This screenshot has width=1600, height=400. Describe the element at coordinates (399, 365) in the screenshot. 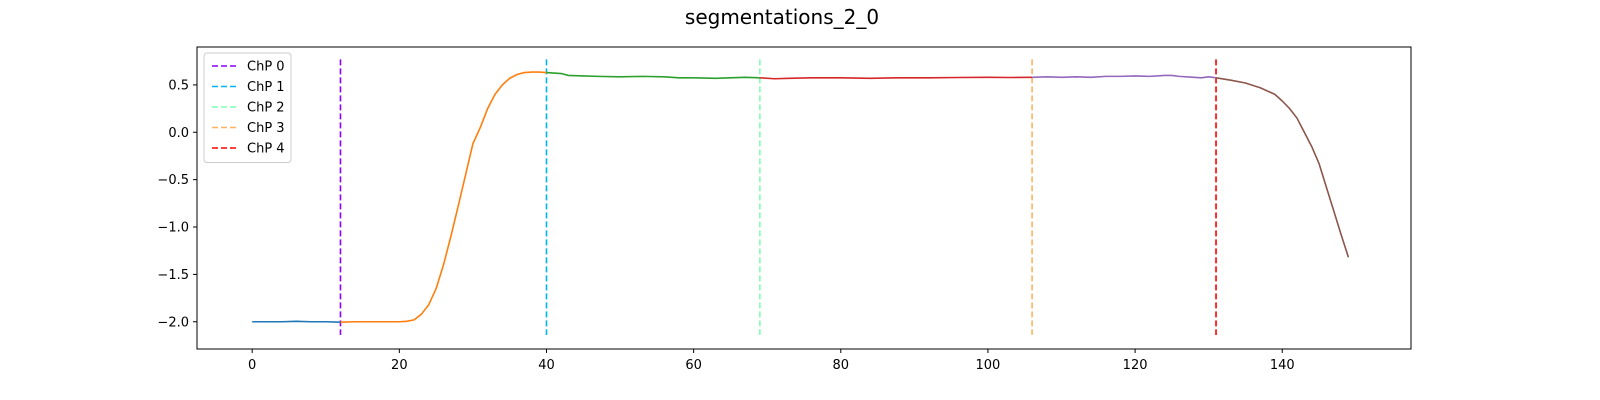

I see `x-tick-label: 20` at that location.